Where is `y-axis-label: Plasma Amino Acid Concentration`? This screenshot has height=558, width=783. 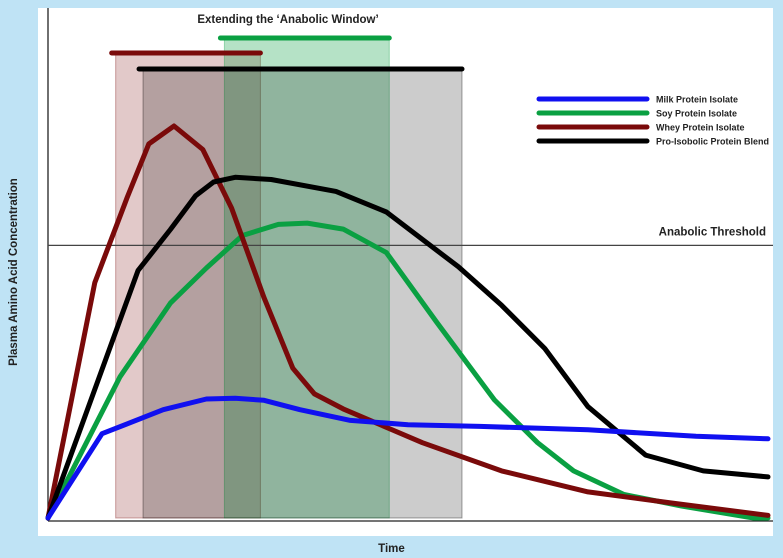
y-axis-label: Plasma Amino Acid Concentration is located at coordinates (14, 272).